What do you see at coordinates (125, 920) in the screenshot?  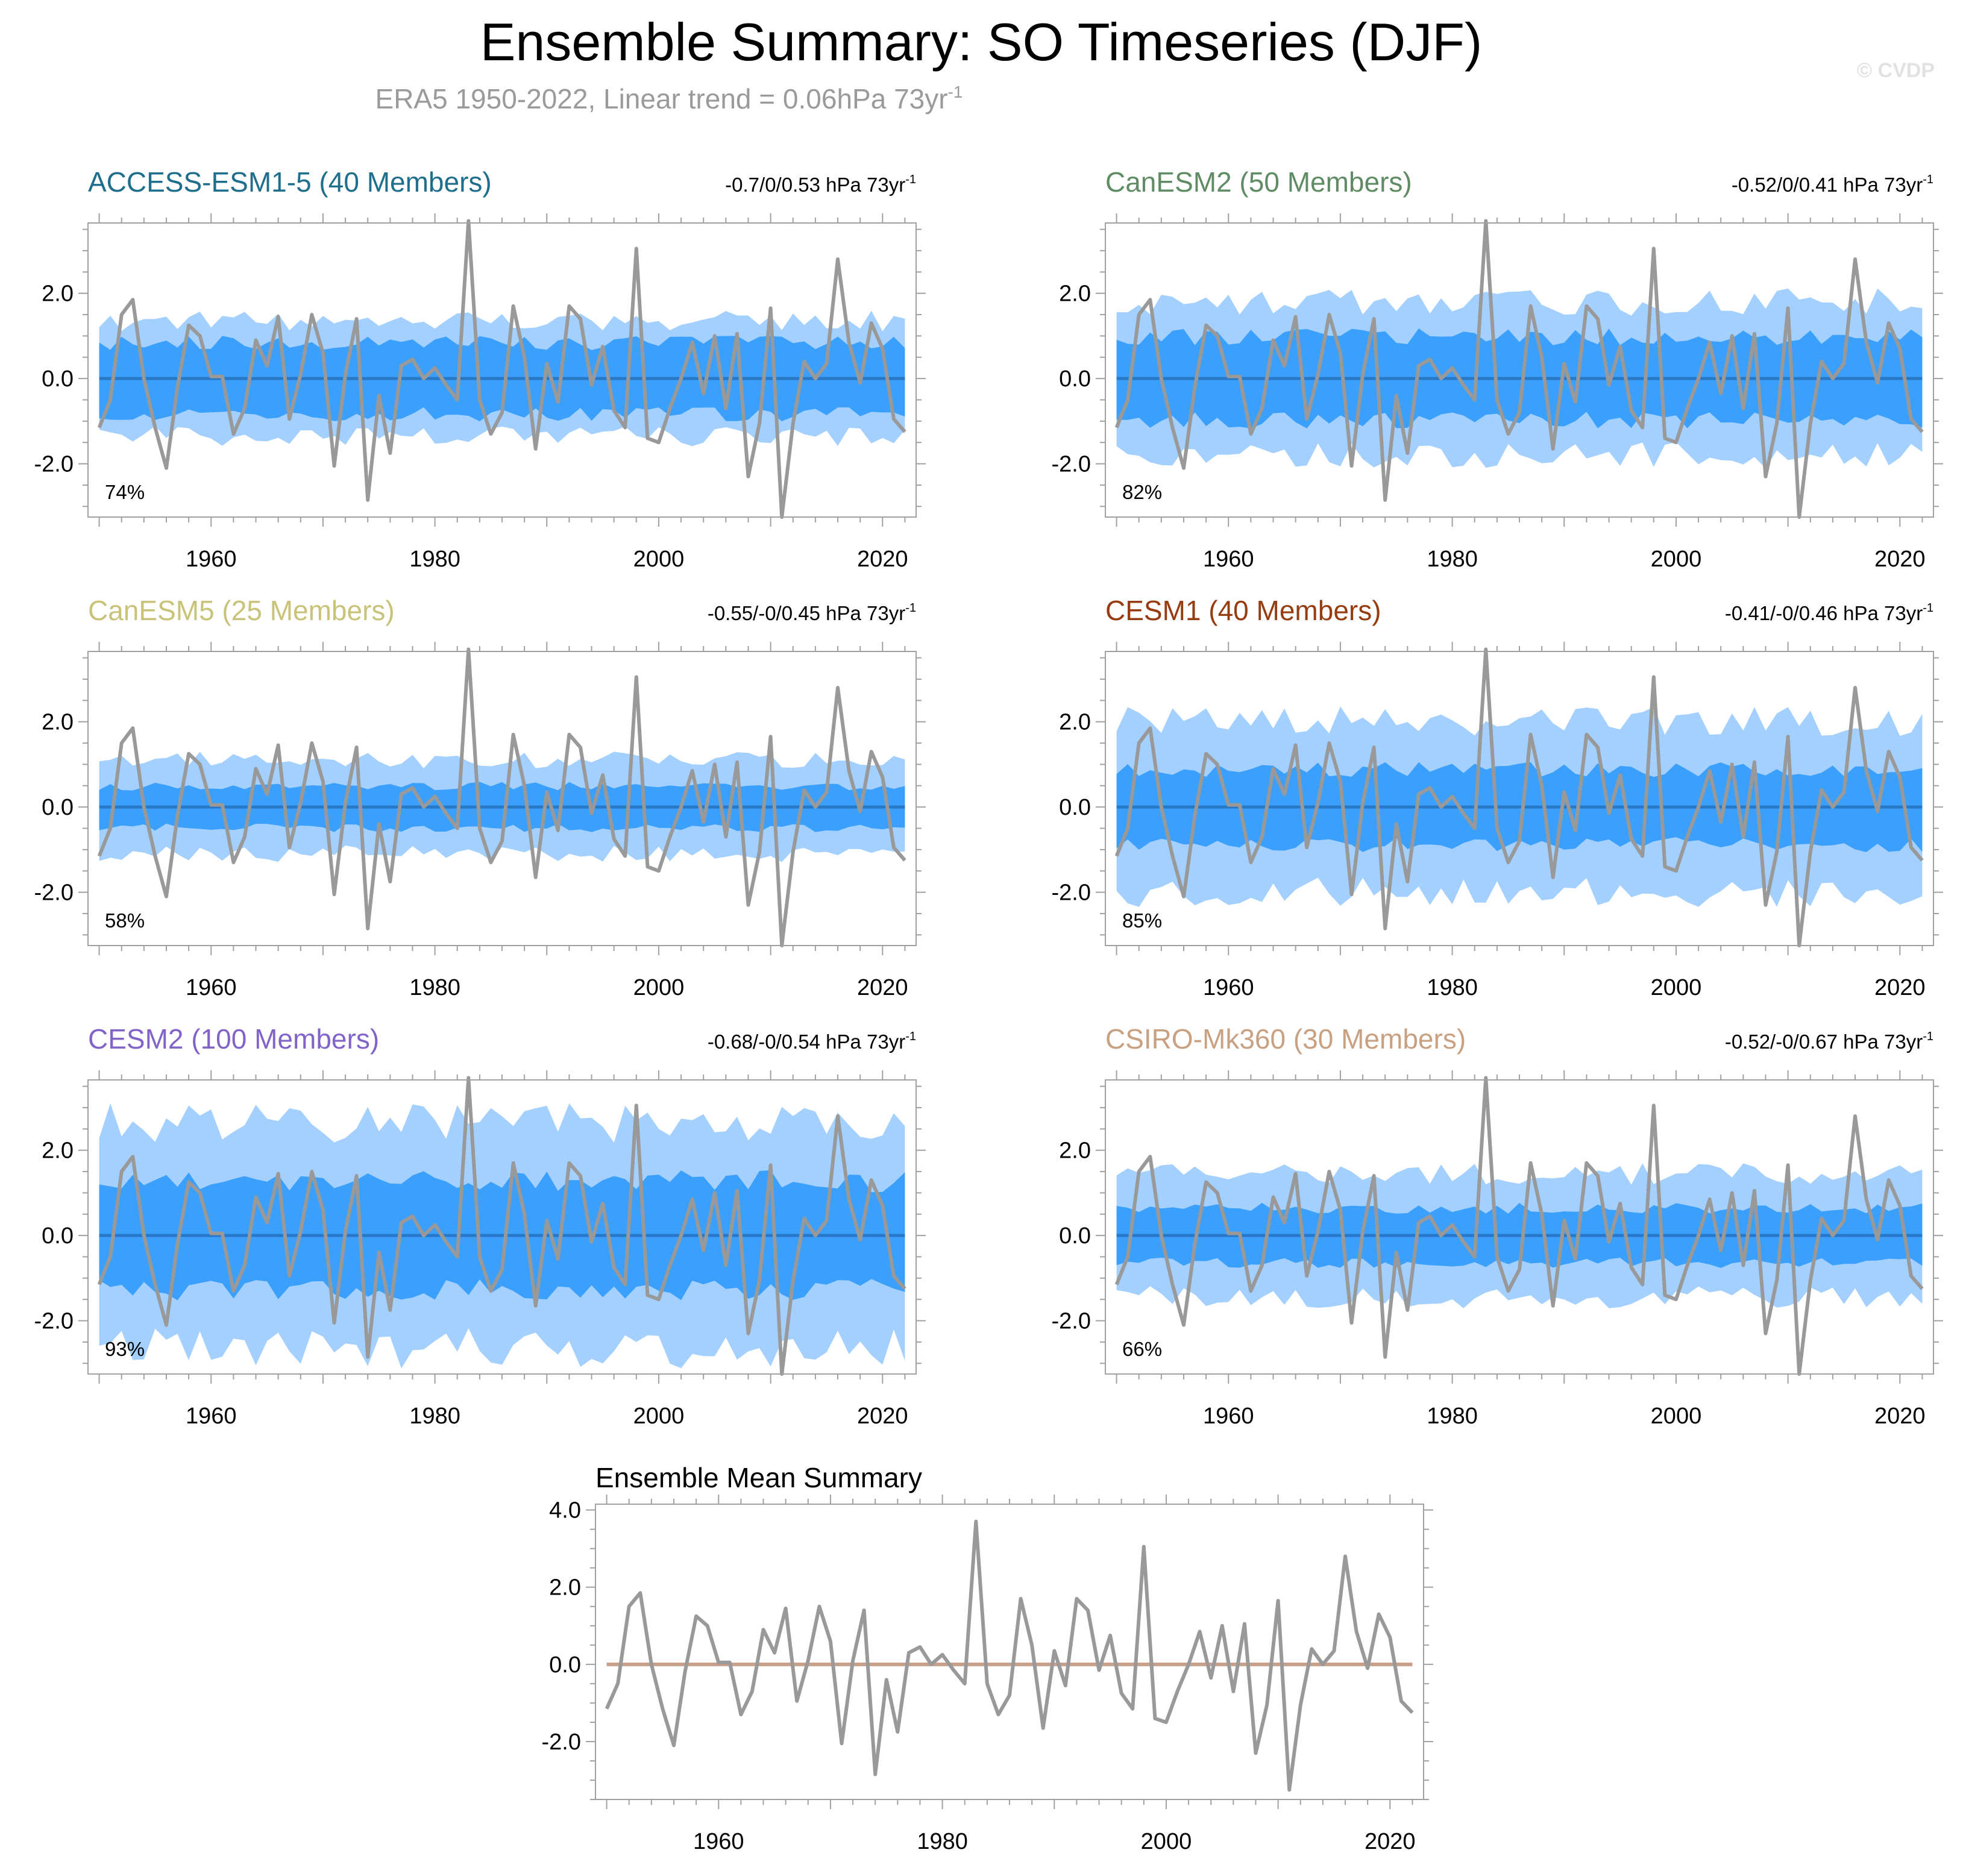 I see `panel-3-percent-label: 58%` at bounding box center [125, 920].